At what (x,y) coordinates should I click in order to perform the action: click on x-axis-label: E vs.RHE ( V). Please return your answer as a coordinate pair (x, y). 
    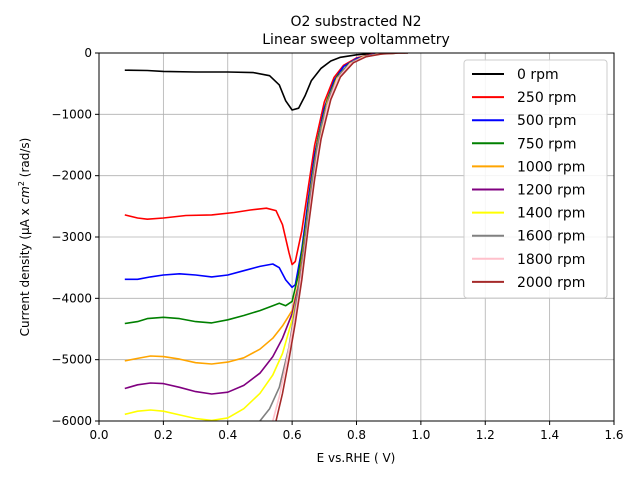
    Looking at the image, I should click on (356, 458).